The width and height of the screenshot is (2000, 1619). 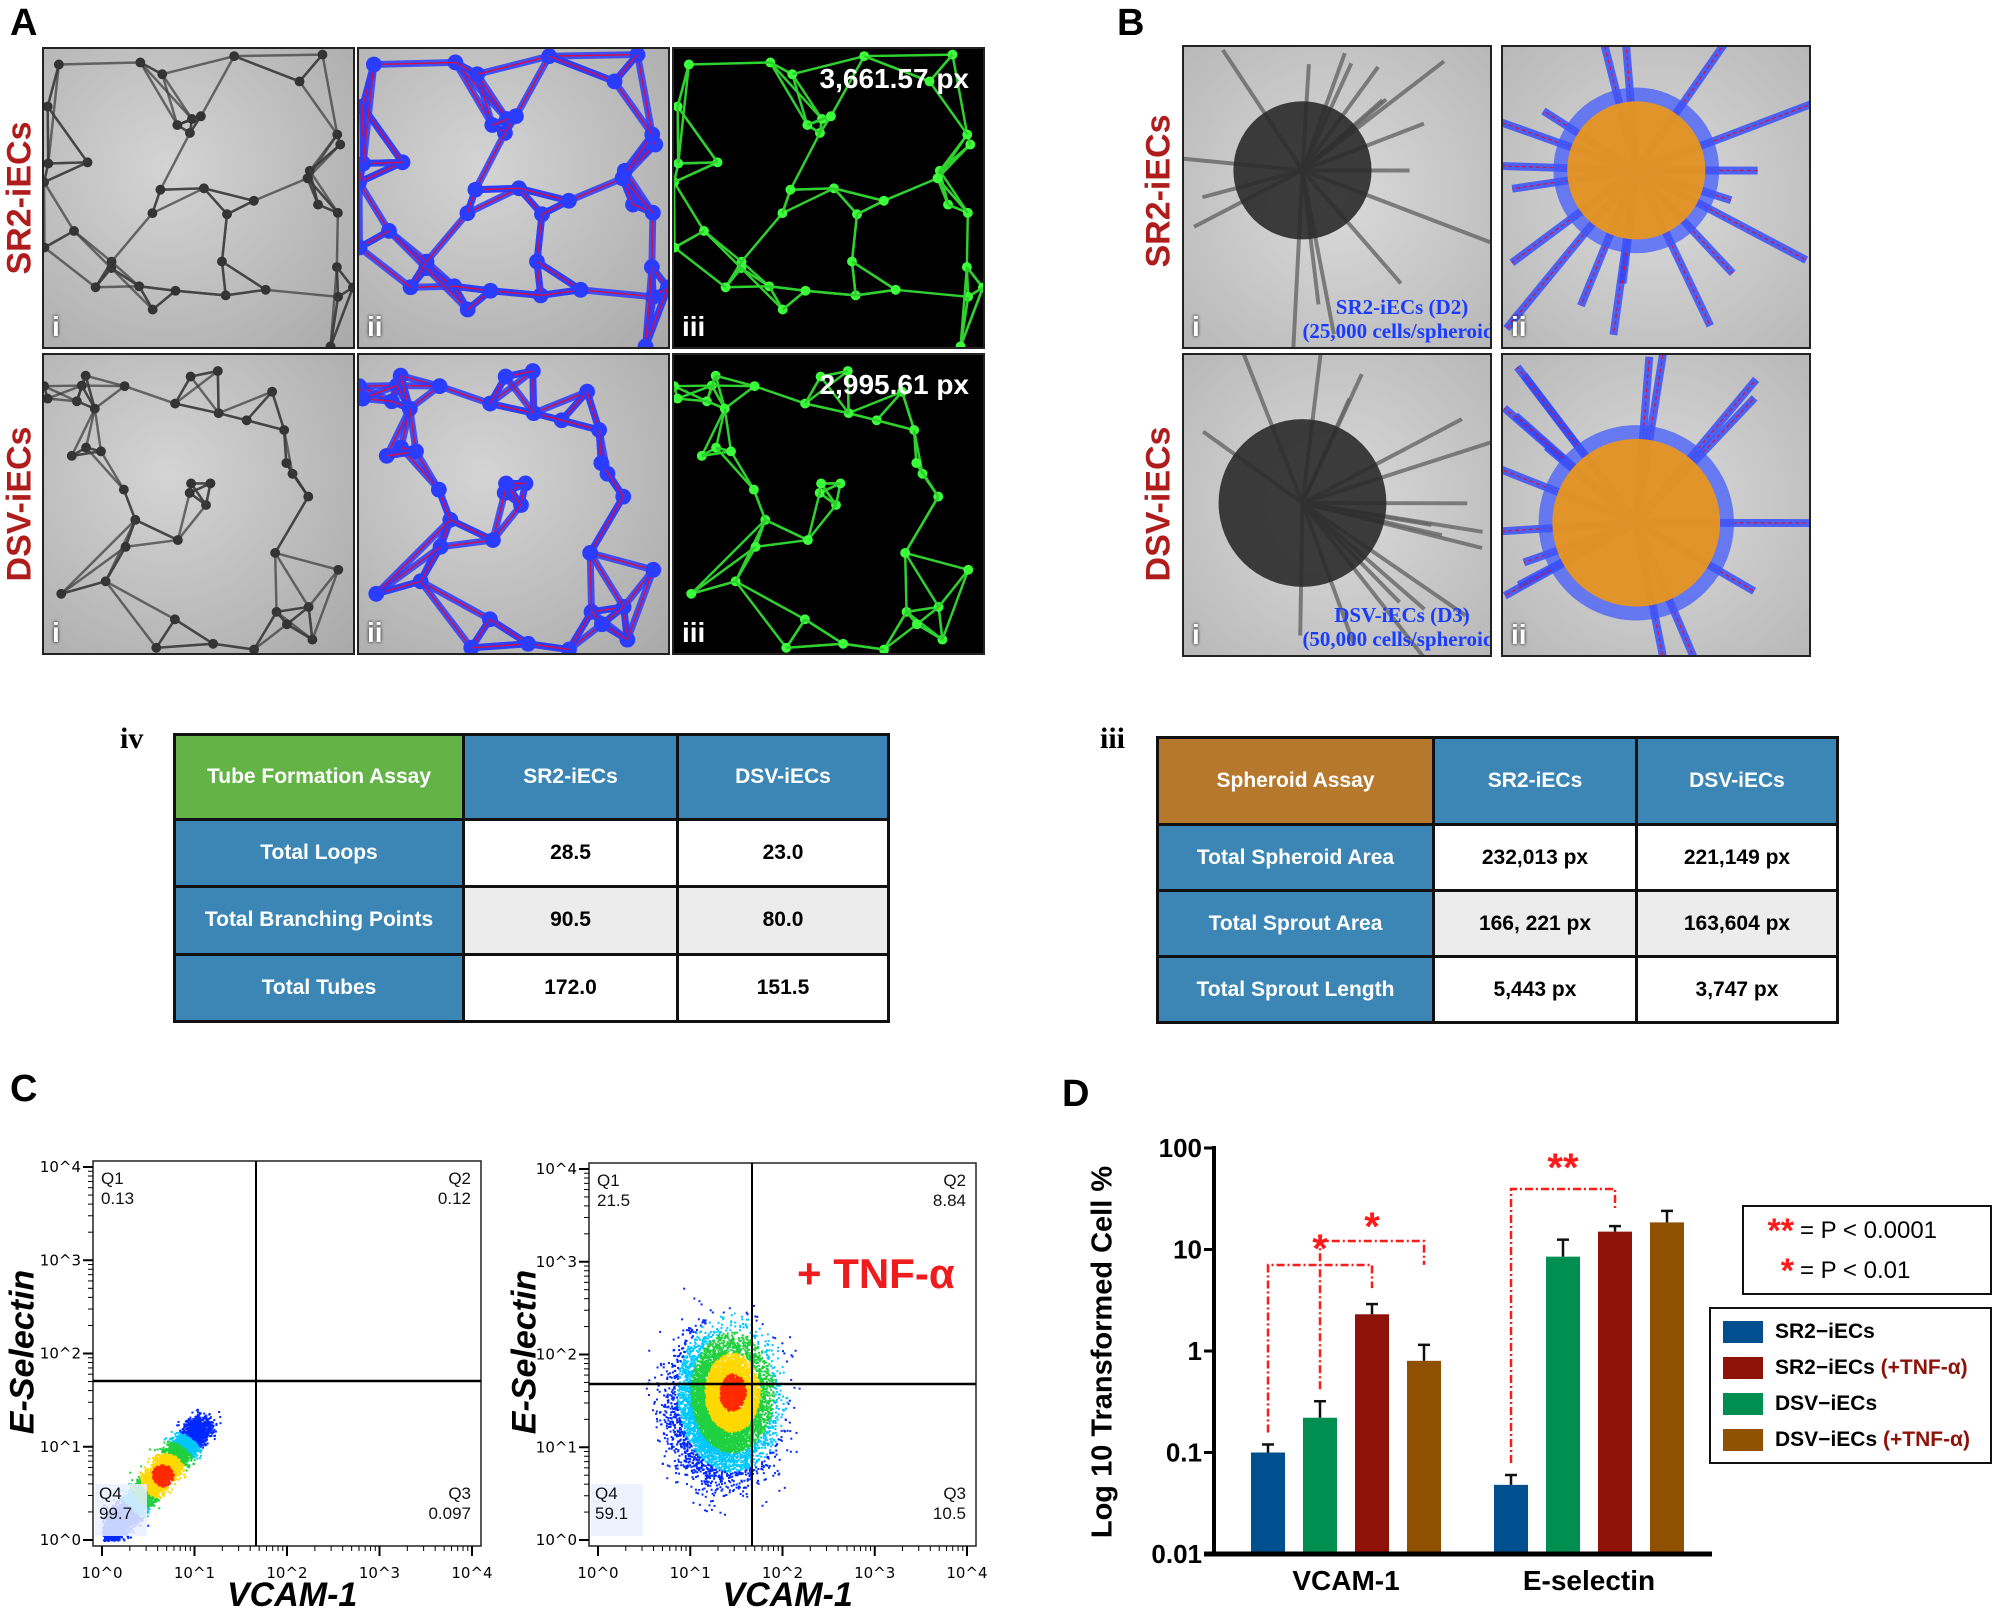 I want to click on significance-item: ** = P < 0.0001, so click(x=1867, y=1231).